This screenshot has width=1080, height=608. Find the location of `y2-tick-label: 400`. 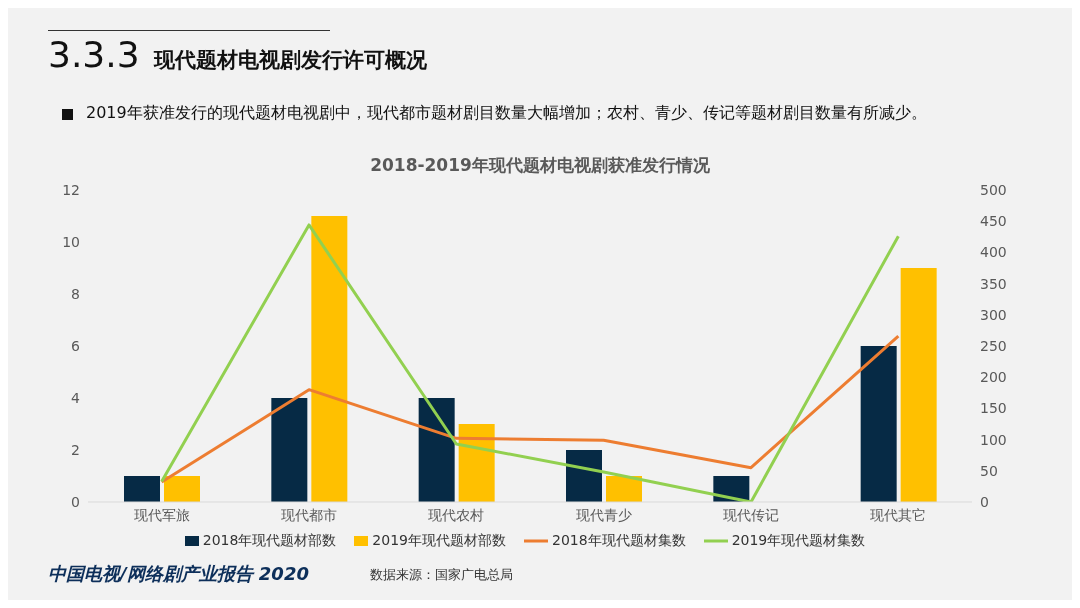

y2-tick-label: 400 is located at coordinates (993, 252).